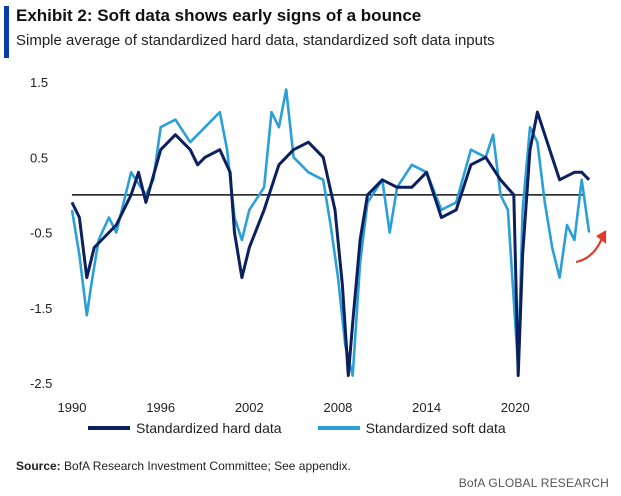 This screenshot has width=621, height=496. I want to click on source-label: Source:, so click(38, 466).